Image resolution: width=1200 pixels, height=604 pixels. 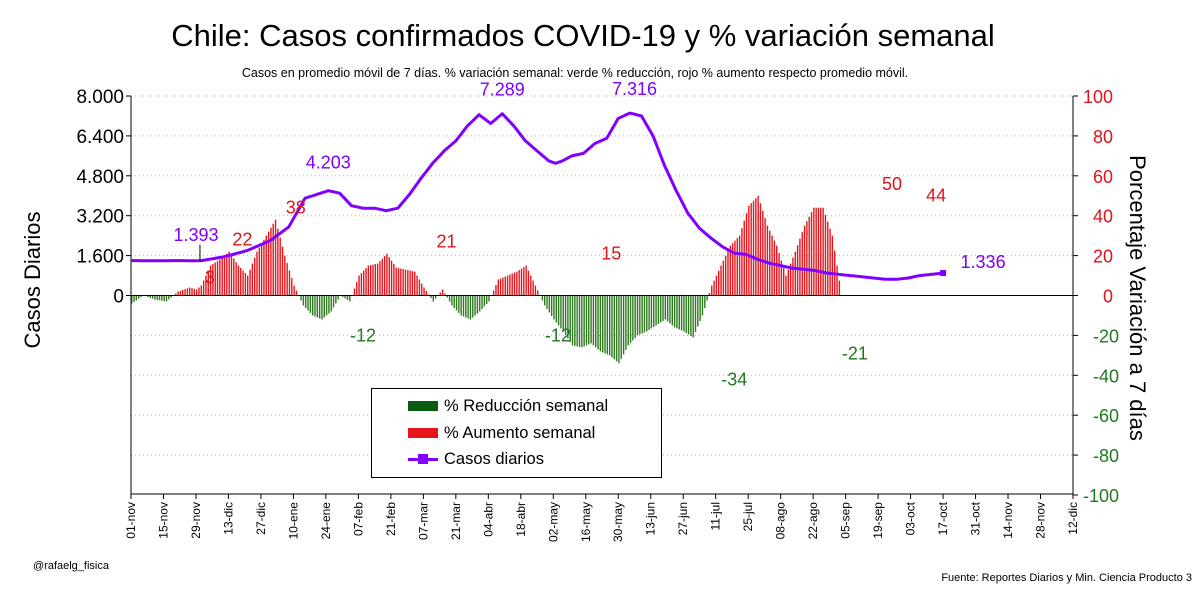 What do you see at coordinates (476, 459) in the screenshot?
I see `legend-item-cases: Casos diarios` at bounding box center [476, 459].